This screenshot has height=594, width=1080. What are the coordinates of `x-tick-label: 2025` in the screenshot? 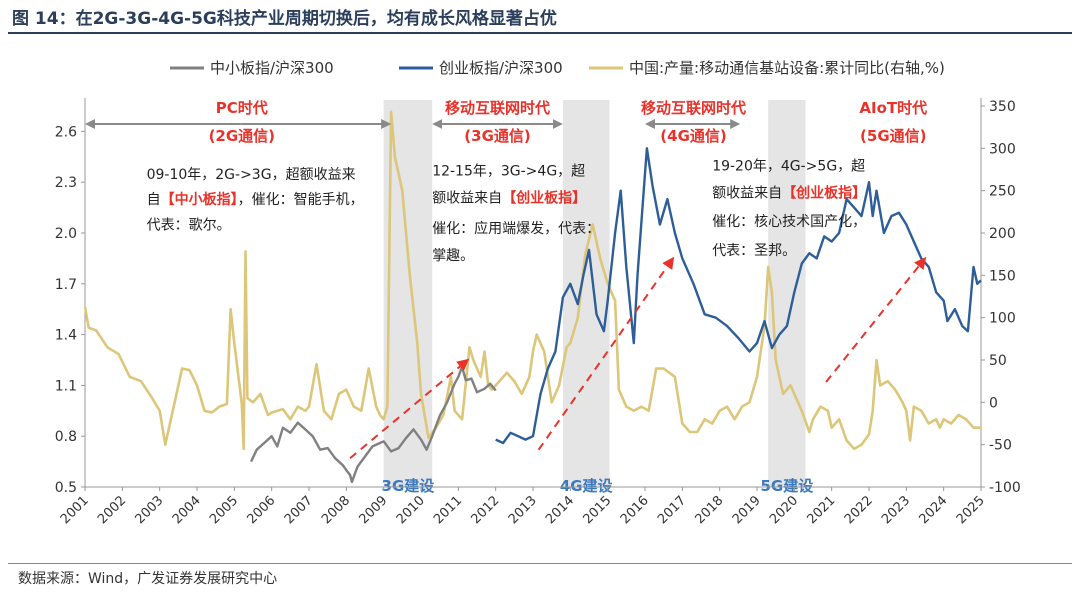 It's located at (971, 510).